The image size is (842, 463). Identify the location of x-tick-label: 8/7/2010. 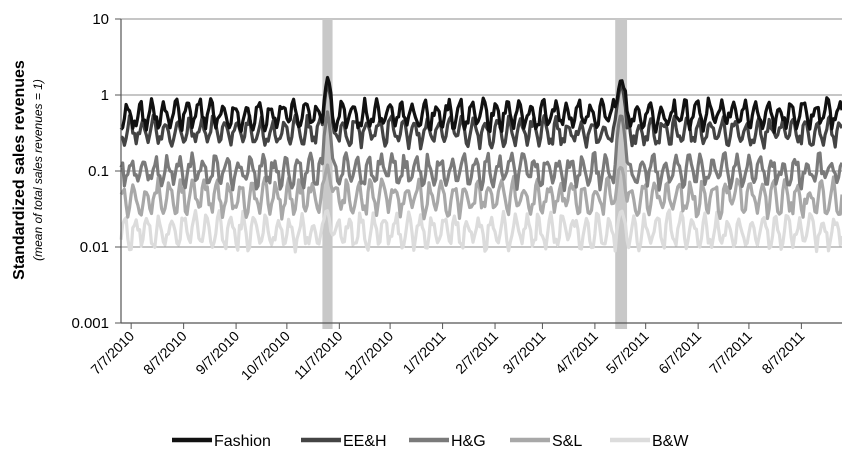
(165, 353).